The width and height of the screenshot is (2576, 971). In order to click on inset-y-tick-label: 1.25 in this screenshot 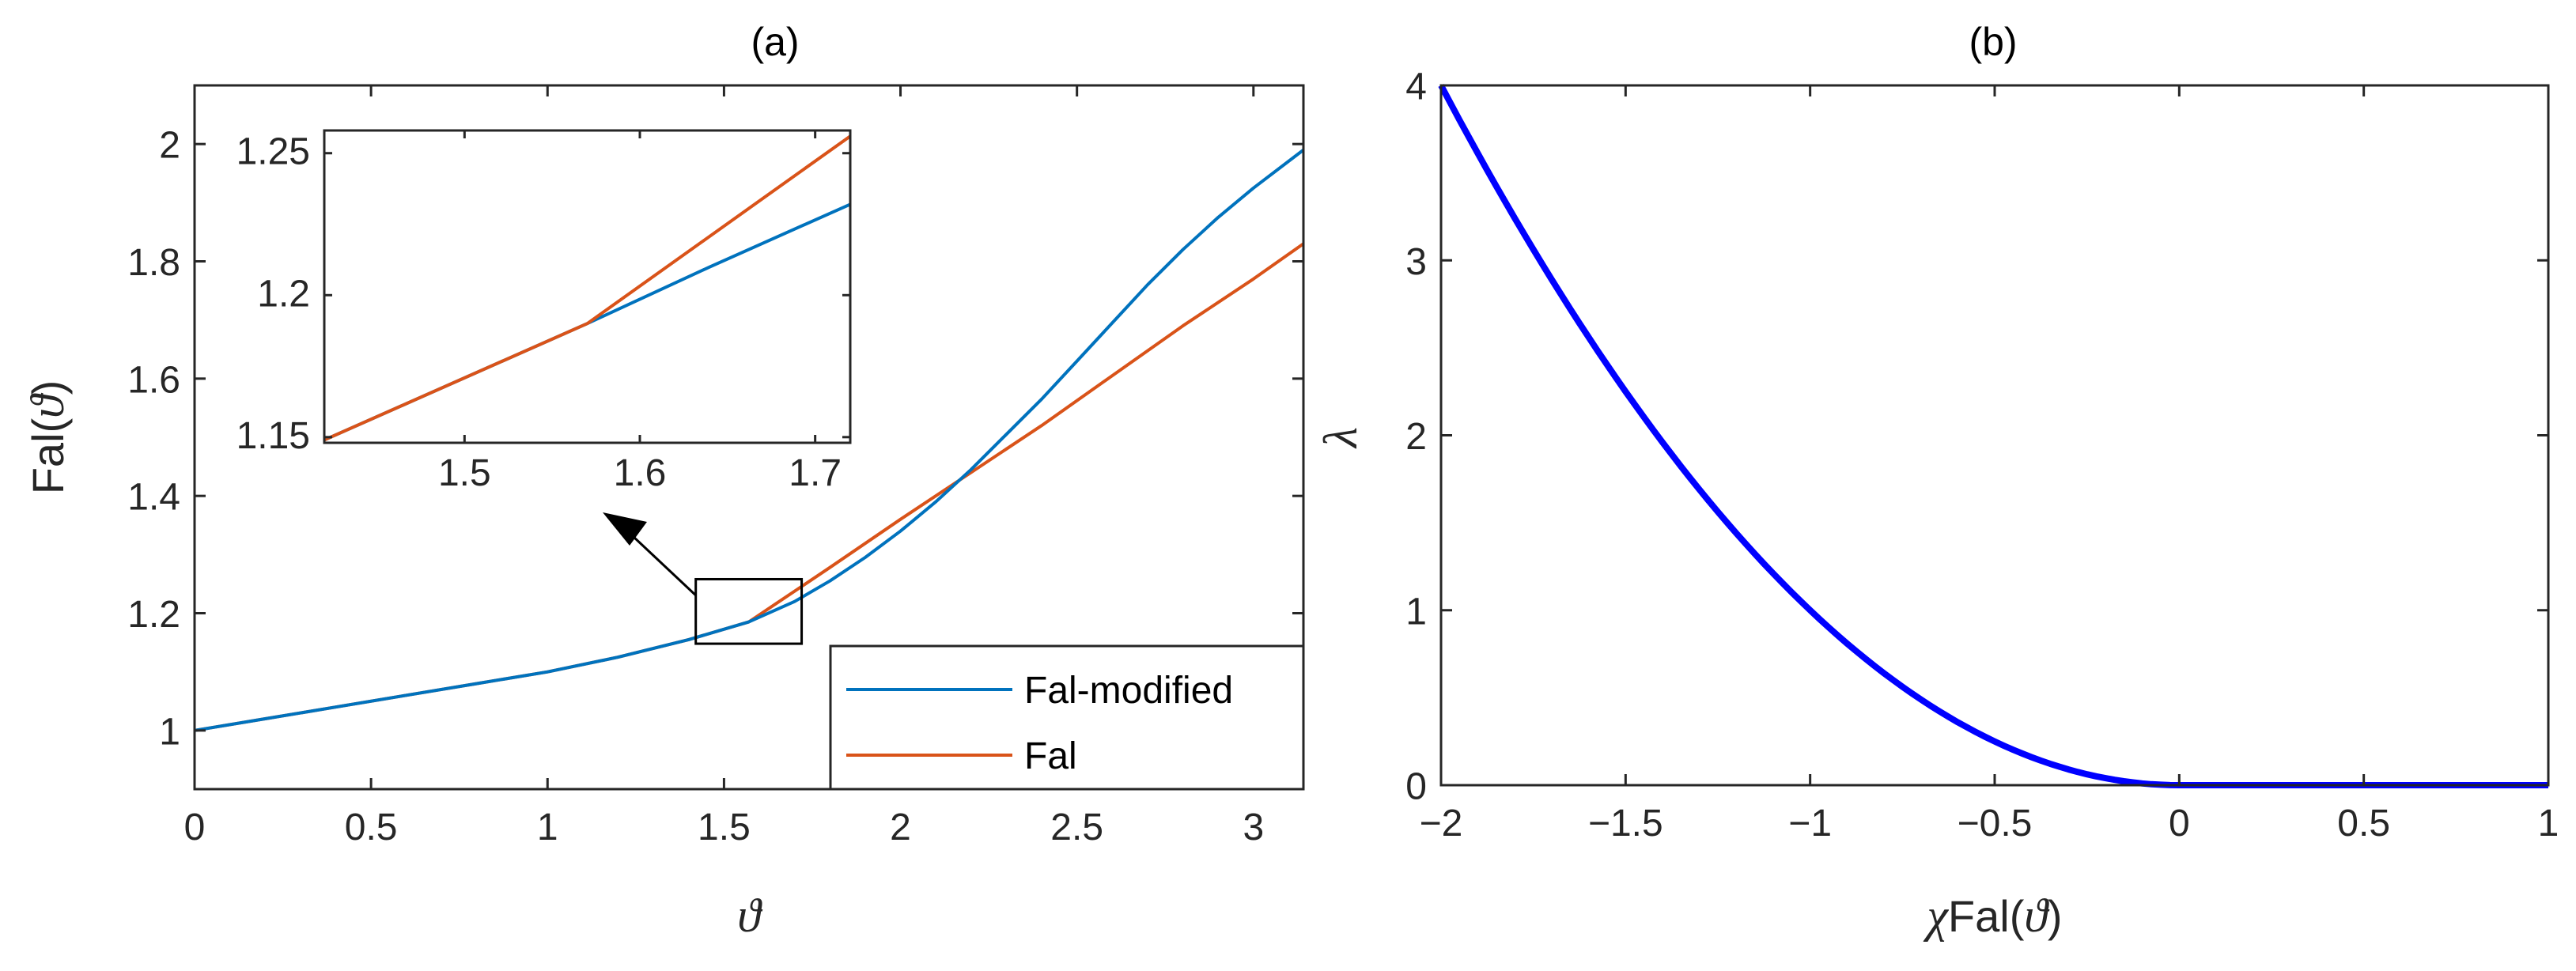, I will do `click(273, 152)`.